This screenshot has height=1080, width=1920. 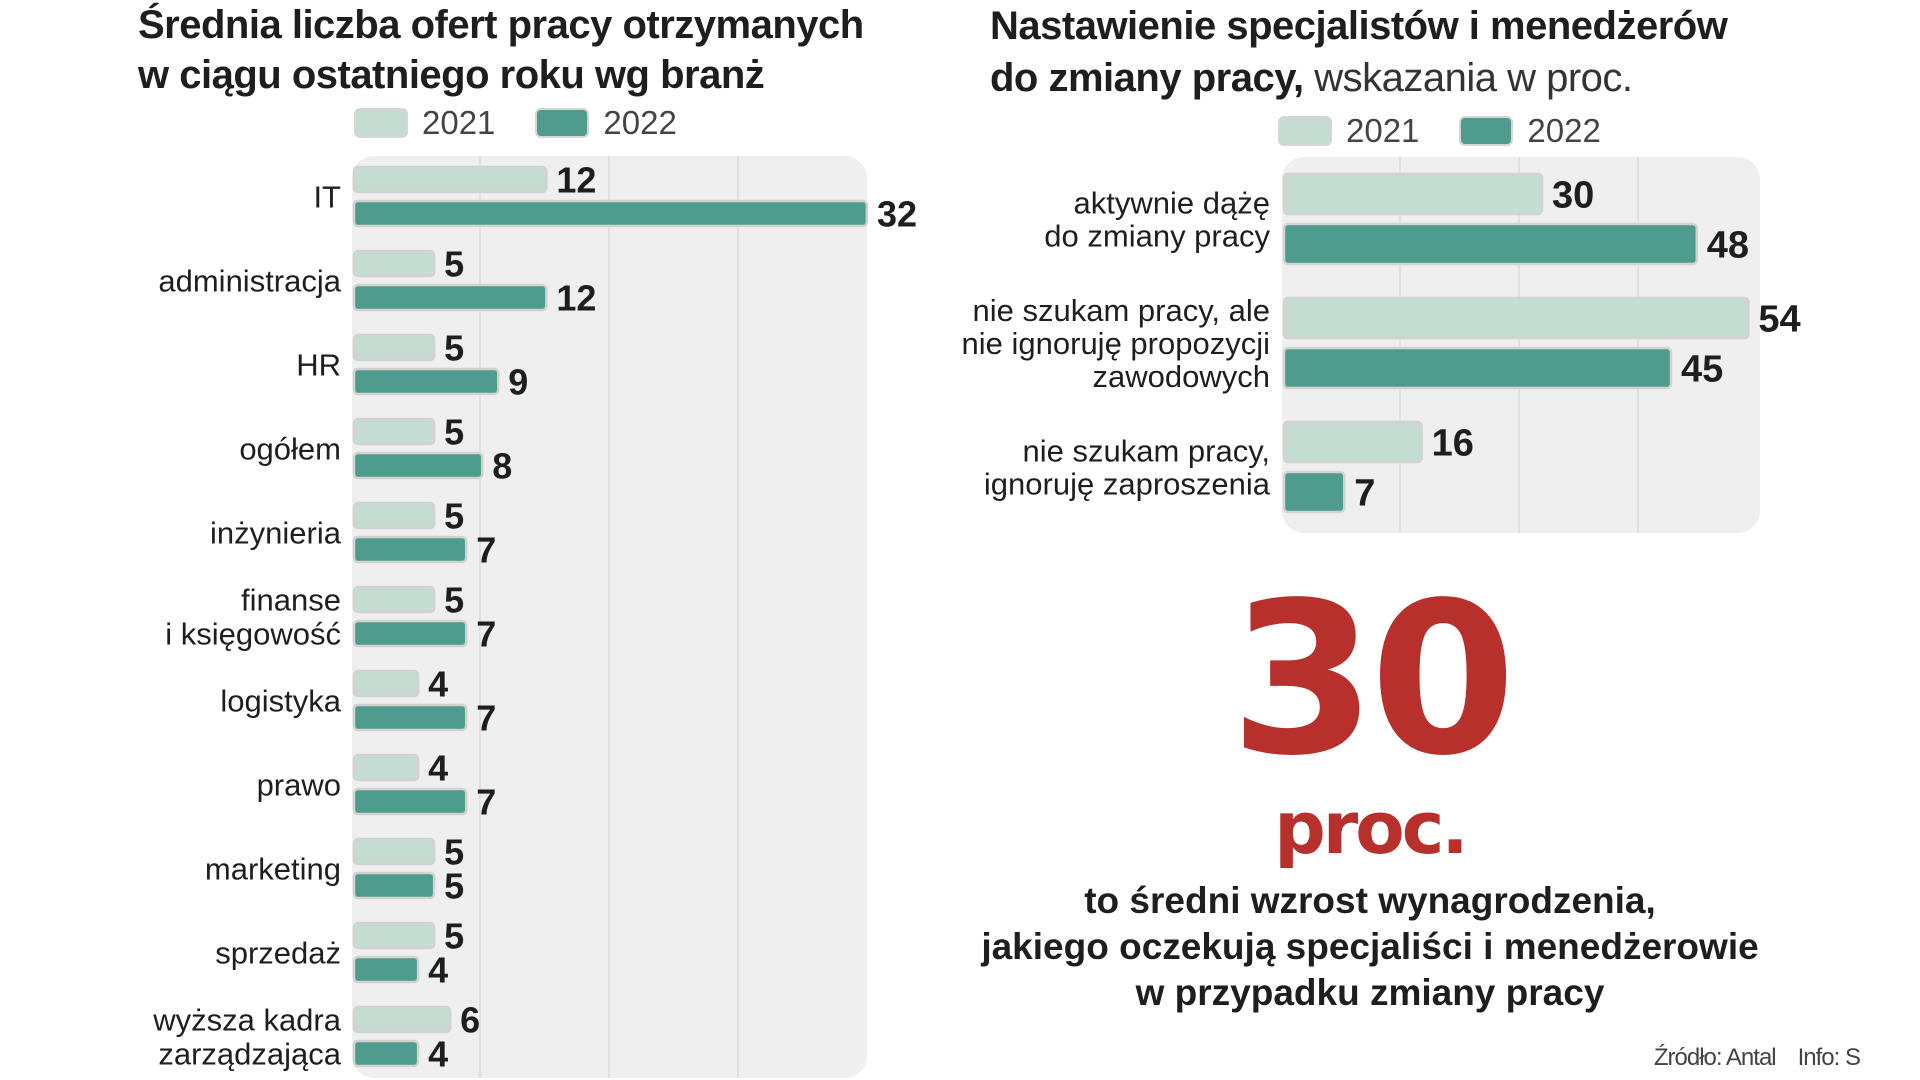 What do you see at coordinates (1172, 202) in the screenshot?
I see `chart-right-category-label: aktywnie dążę` at bounding box center [1172, 202].